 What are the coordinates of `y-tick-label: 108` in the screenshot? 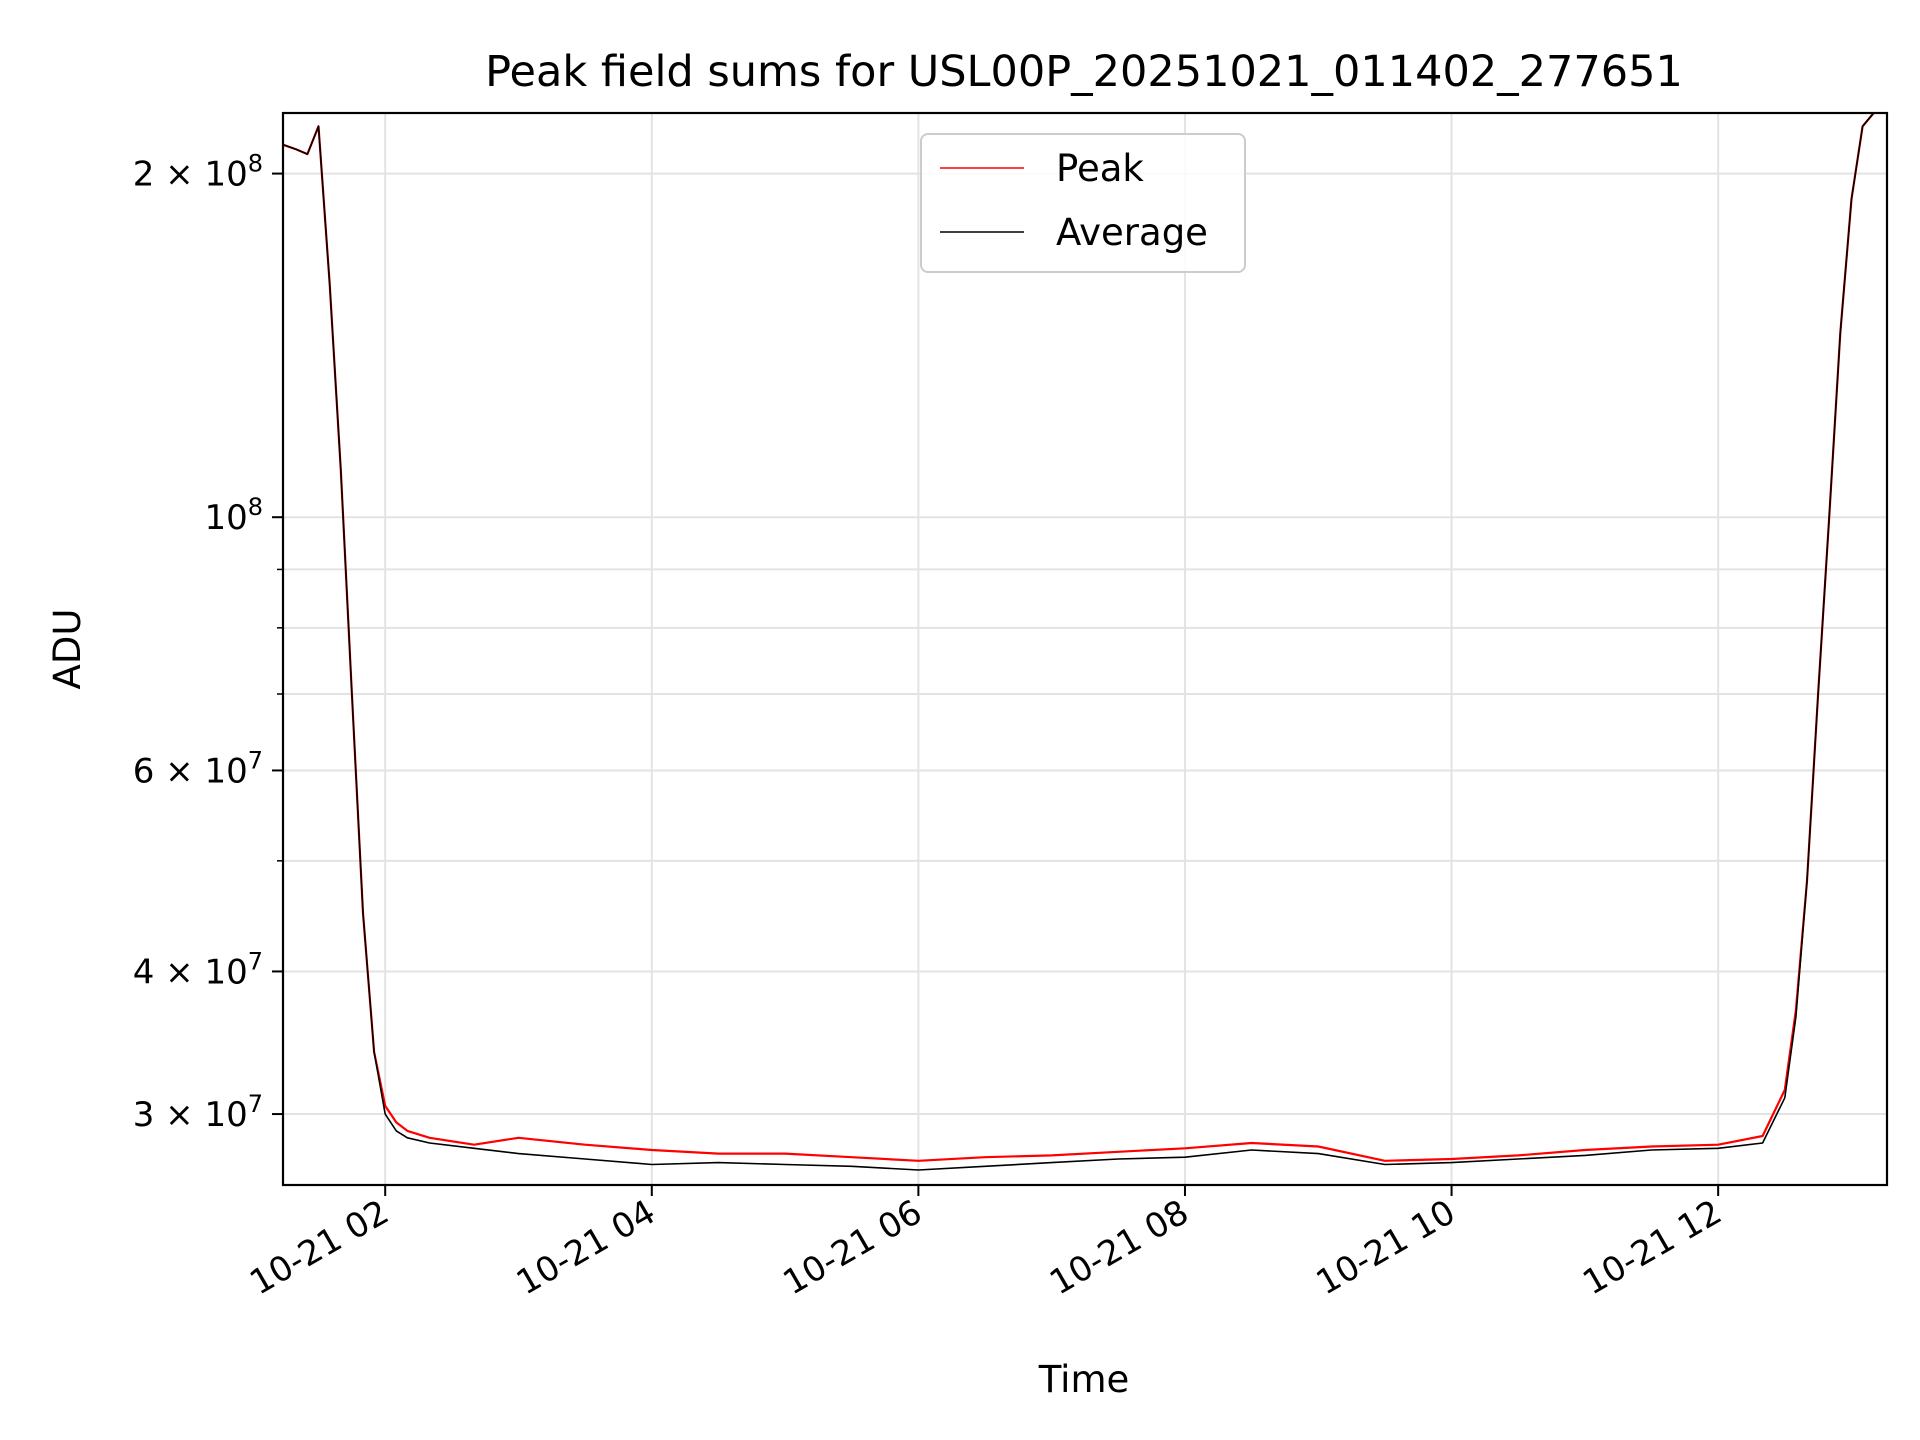 It's located at (233, 515).